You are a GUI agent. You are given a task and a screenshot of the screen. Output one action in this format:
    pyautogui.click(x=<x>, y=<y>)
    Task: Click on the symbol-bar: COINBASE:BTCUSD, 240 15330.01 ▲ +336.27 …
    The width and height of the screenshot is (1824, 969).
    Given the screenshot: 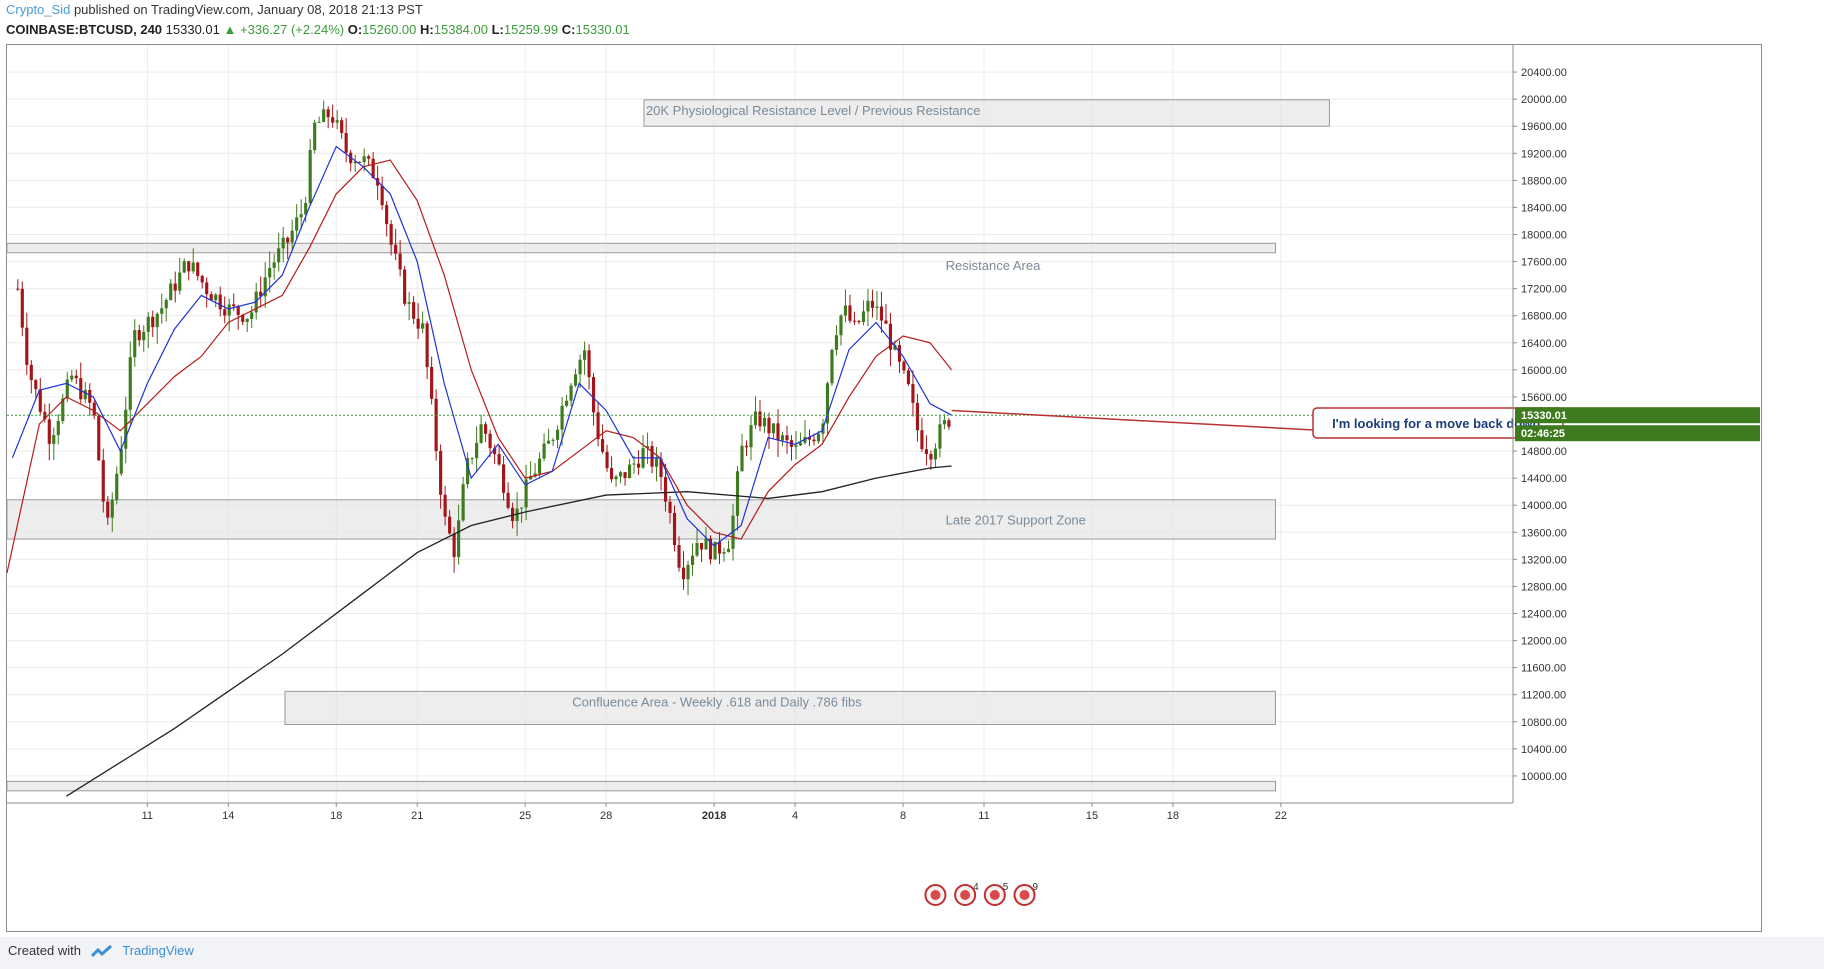 What is the action you would take?
    pyautogui.click(x=912, y=30)
    